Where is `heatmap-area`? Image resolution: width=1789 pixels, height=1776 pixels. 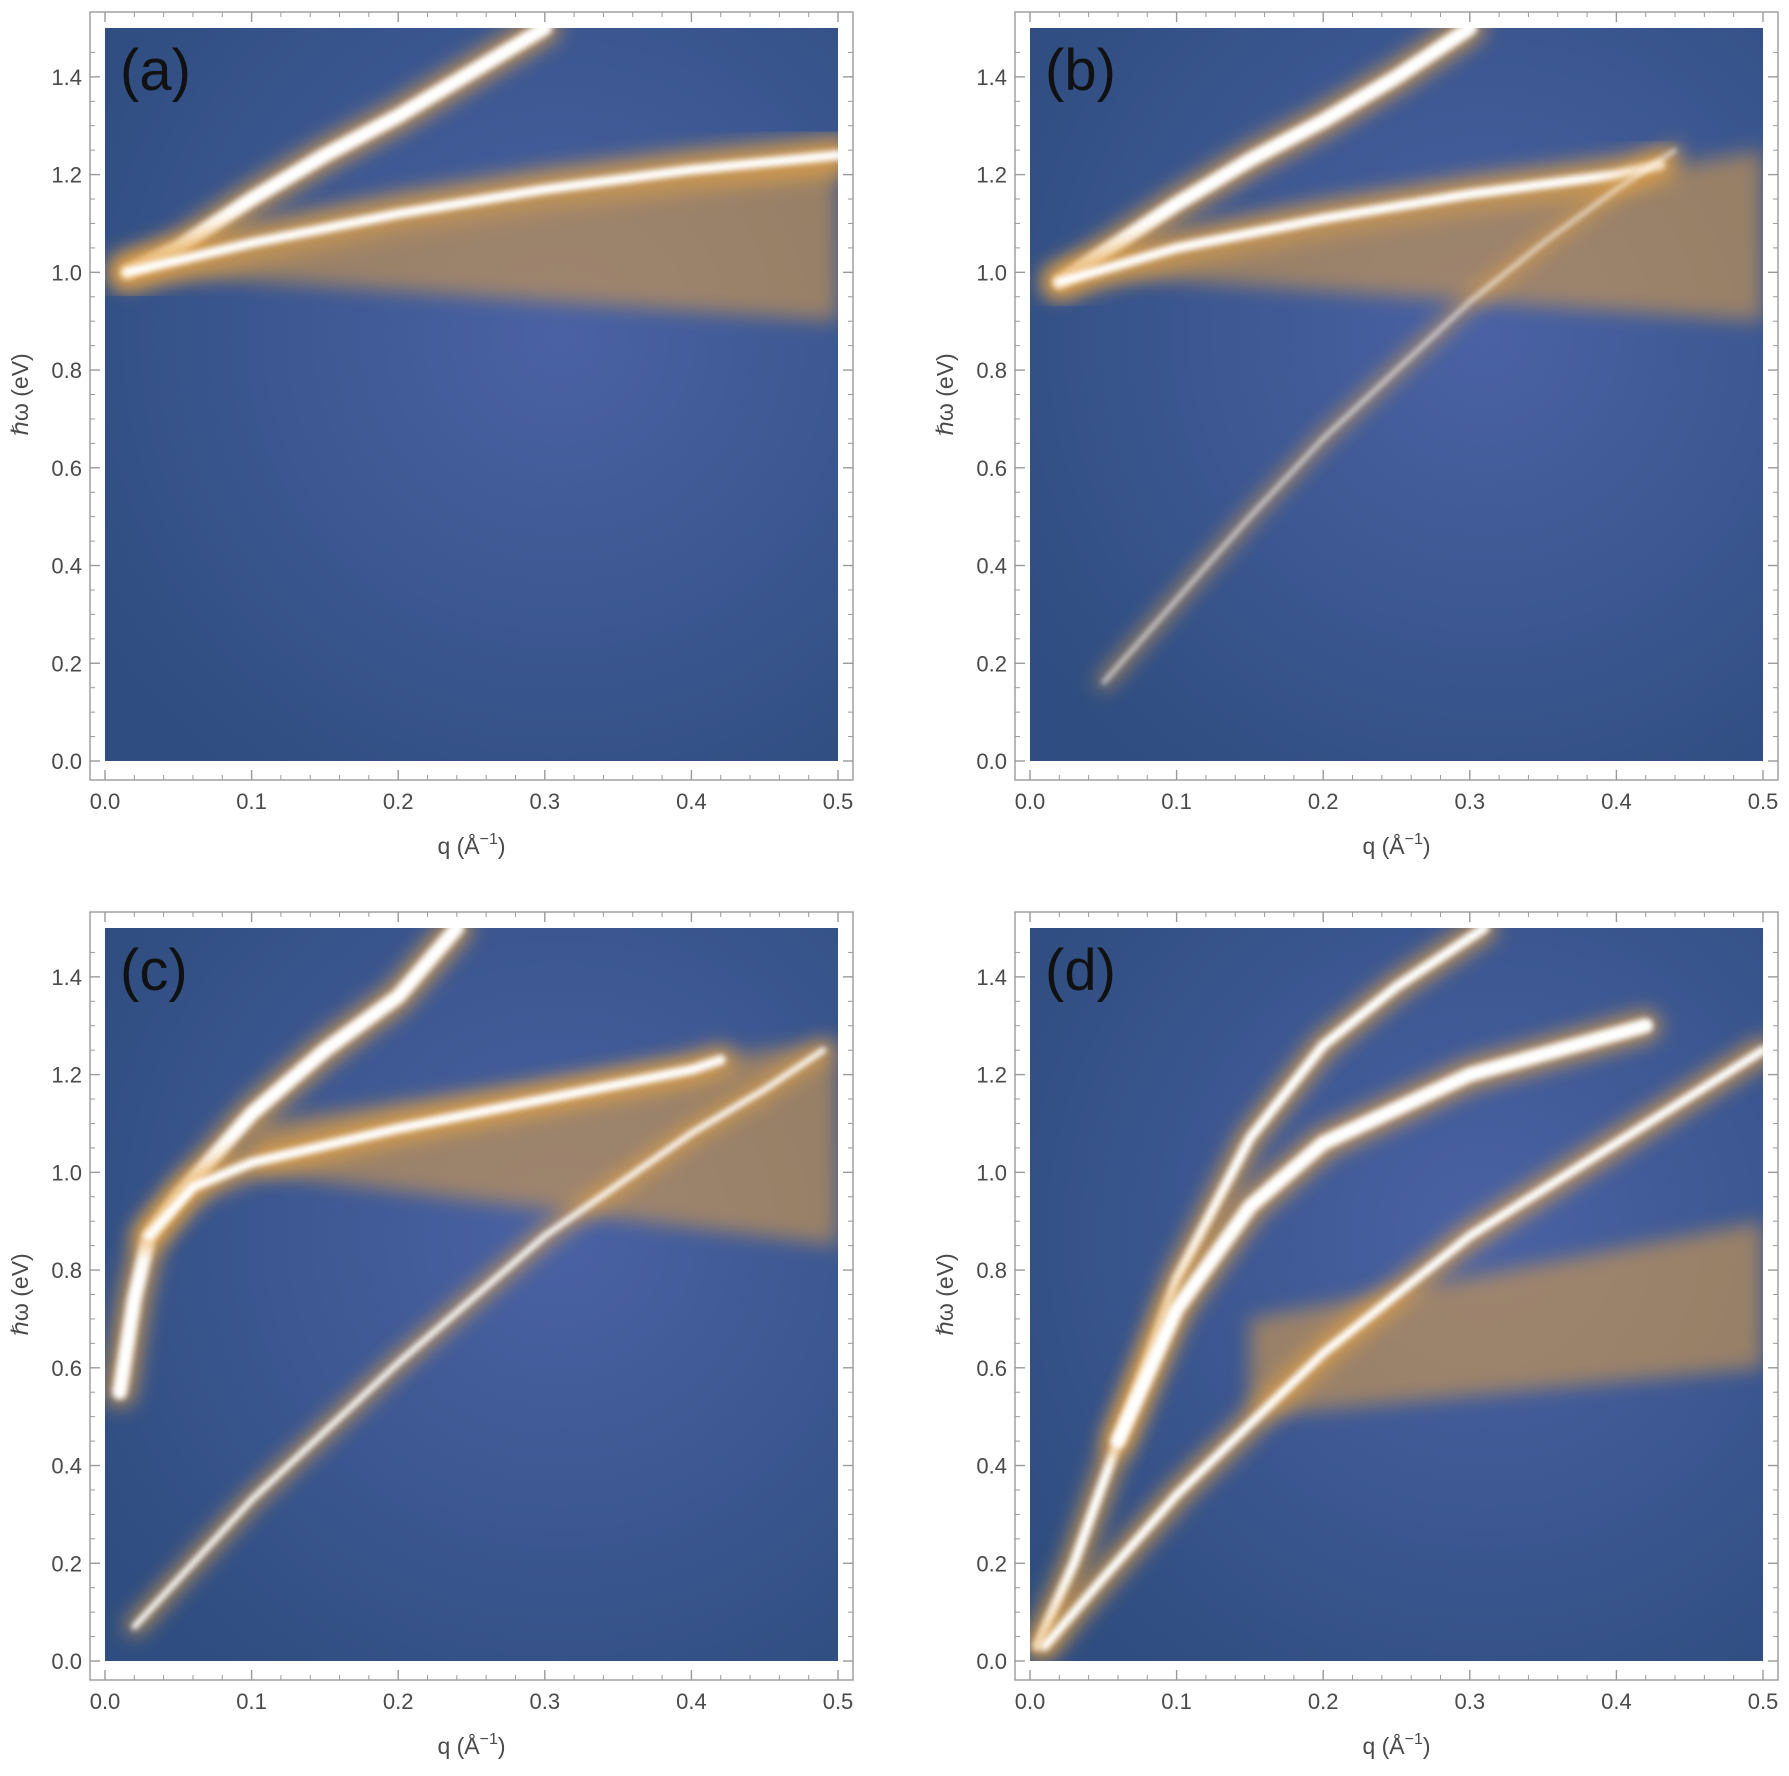 heatmap-area is located at coordinates (1402, 358).